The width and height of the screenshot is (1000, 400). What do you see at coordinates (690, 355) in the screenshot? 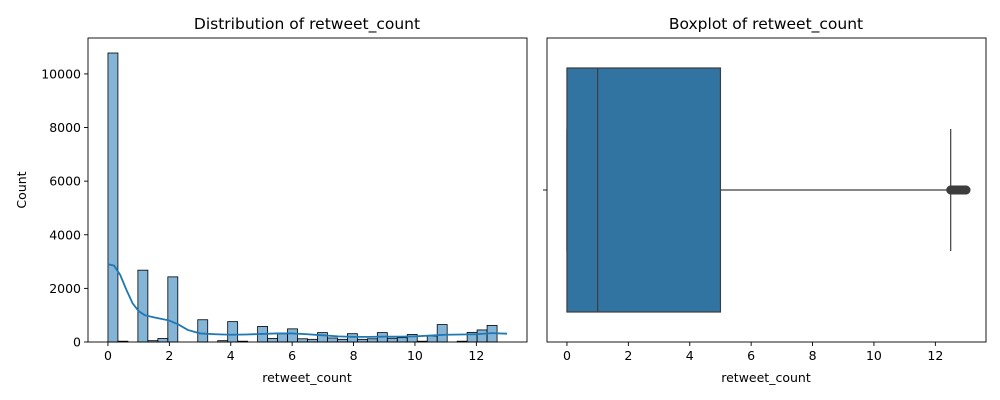
I see `boxplot-x-tick-label: 4` at bounding box center [690, 355].